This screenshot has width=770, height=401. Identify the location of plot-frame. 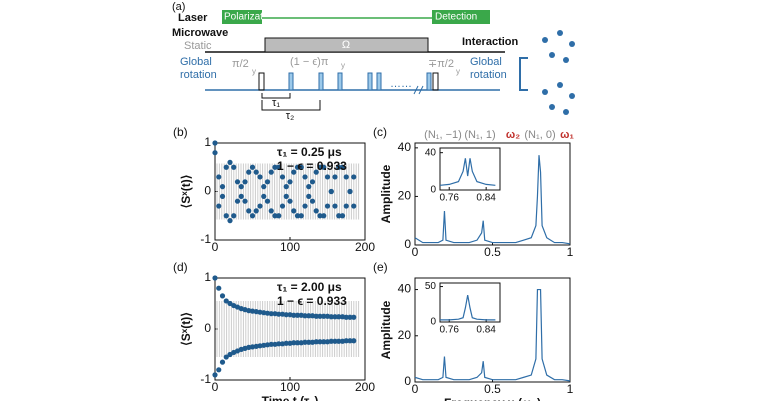
(290, 191).